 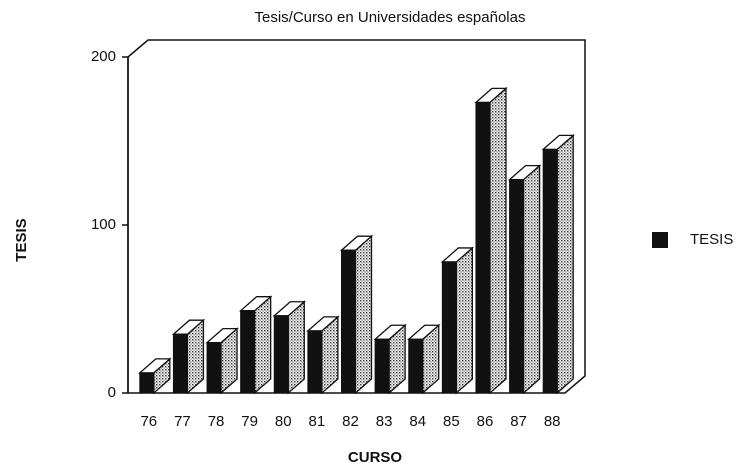 What do you see at coordinates (417, 421) in the screenshot?
I see `x-tick-label: 84` at bounding box center [417, 421].